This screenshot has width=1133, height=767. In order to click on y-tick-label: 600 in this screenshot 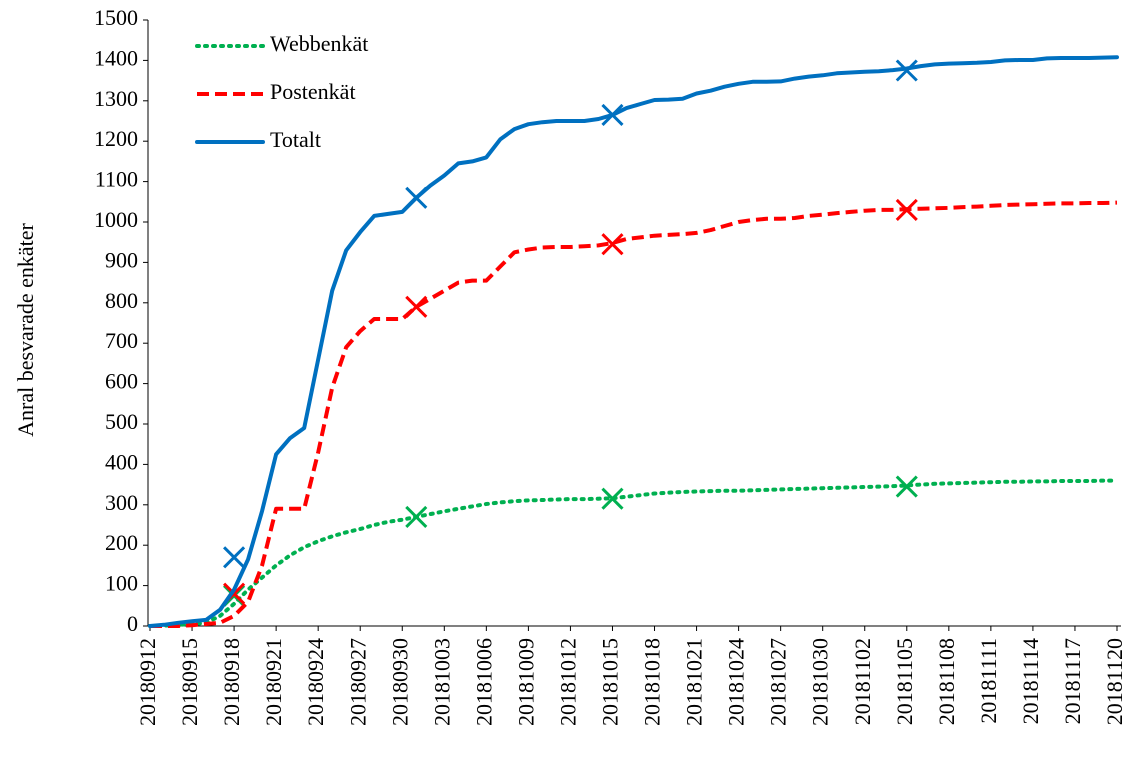, I will do `click(121, 381)`.